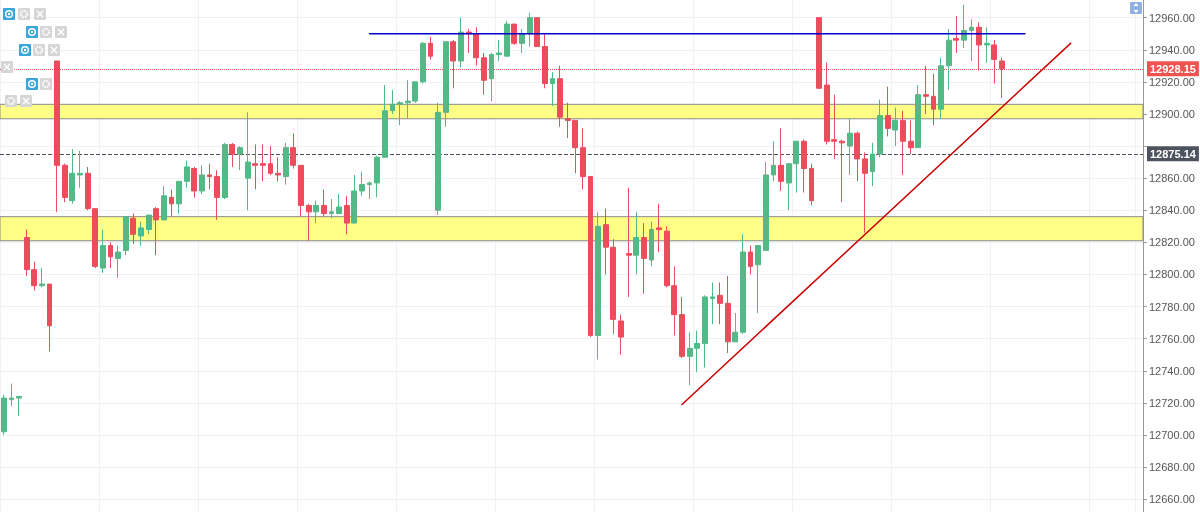 The width and height of the screenshot is (1200, 512). I want to click on y-tick-label: 12780.00, so click(1172, 306).